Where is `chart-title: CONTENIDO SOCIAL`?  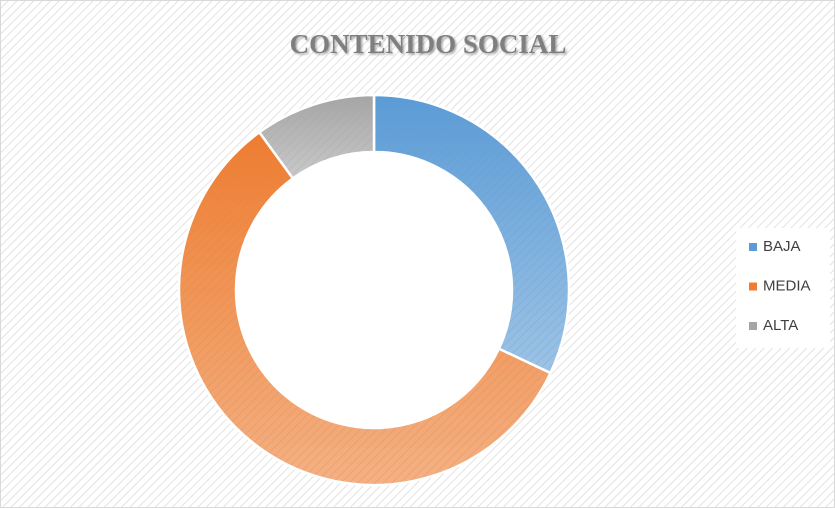 chart-title: CONTENIDO SOCIAL is located at coordinates (428, 44).